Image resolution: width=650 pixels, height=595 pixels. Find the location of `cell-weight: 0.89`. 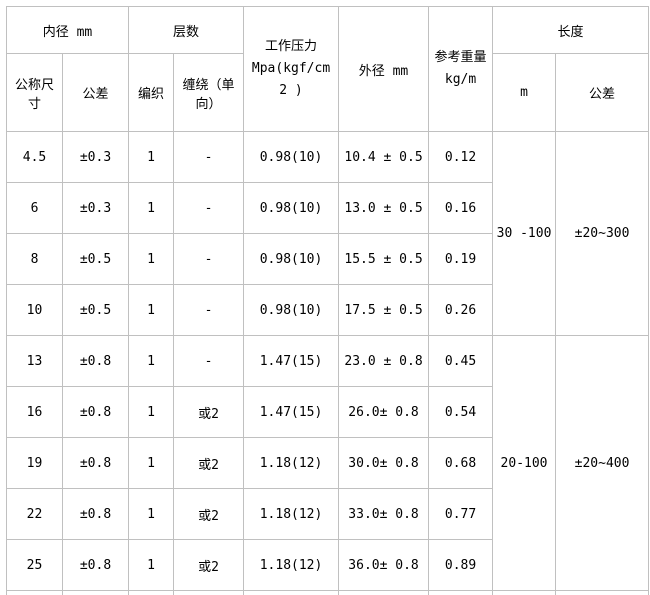

cell-weight: 0.89 is located at coordinates (461, 565).